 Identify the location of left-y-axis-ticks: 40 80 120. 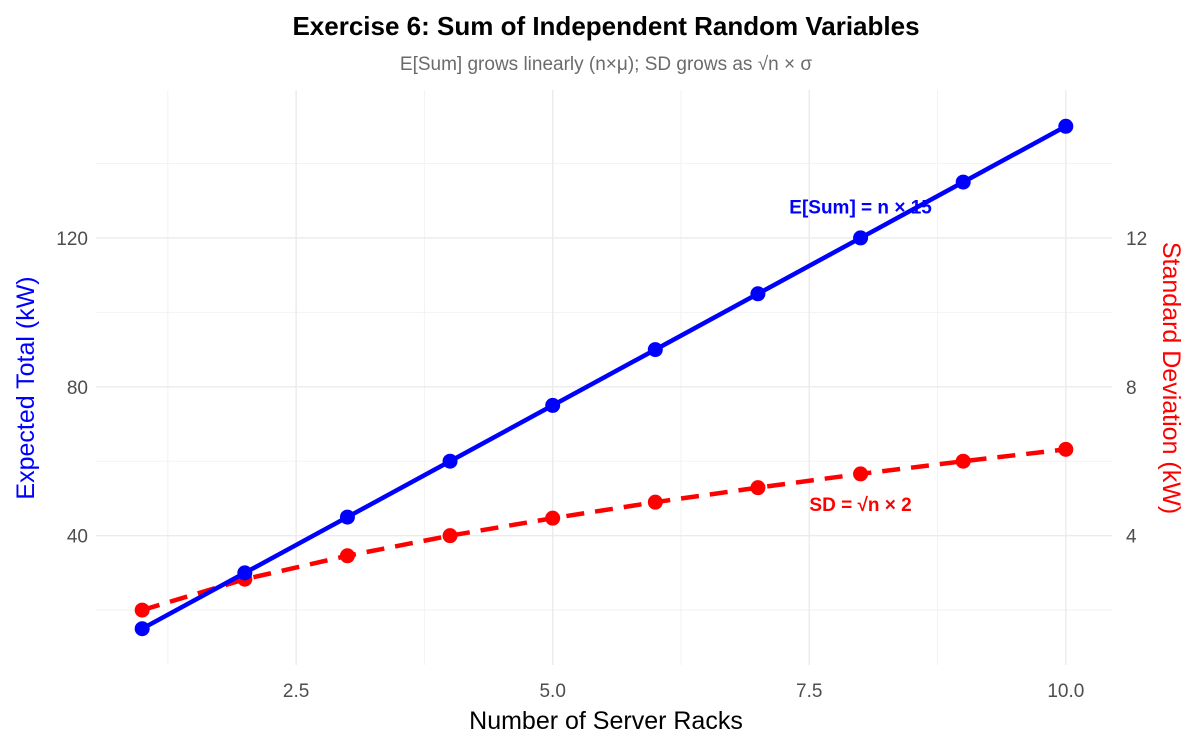
(72, 388).